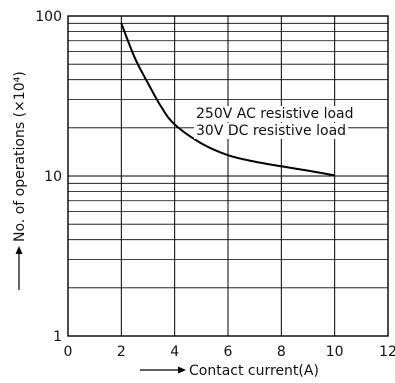  I want to click on x-tick-label-5: 10, so click(335, 352).